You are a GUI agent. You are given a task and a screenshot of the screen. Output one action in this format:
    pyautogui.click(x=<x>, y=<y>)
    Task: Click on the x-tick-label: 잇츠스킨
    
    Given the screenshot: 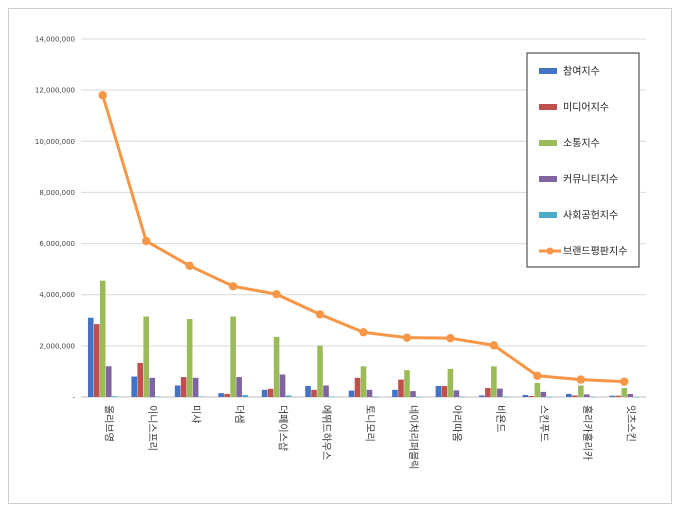 What is the action you would take?
    pyautogui.click(x=630, y=423)
    